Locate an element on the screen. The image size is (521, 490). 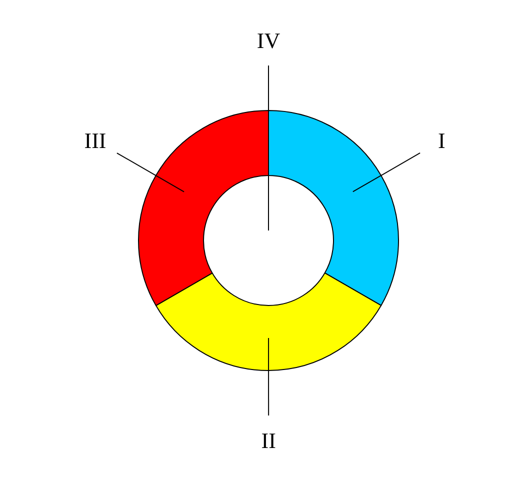
category-label: IV is located at coordinates (268, 40).